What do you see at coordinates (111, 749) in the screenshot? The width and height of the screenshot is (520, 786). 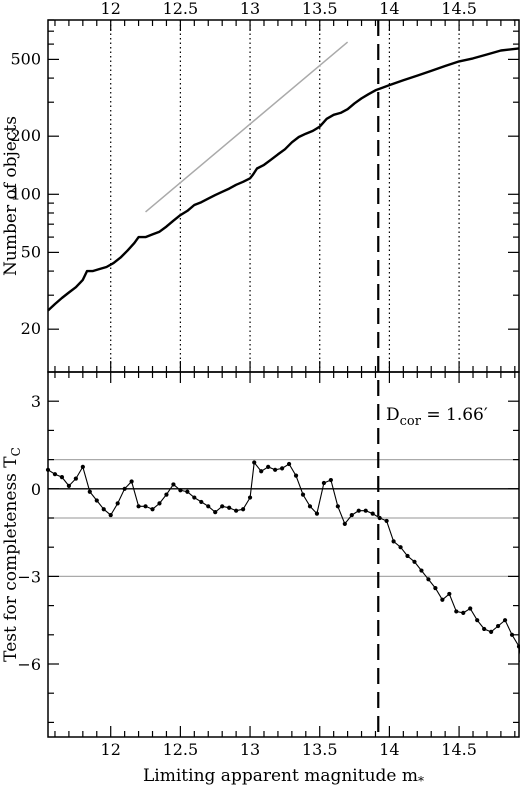 I see `bottom-x-tick-label: 12` at bounding box center [111, 749].